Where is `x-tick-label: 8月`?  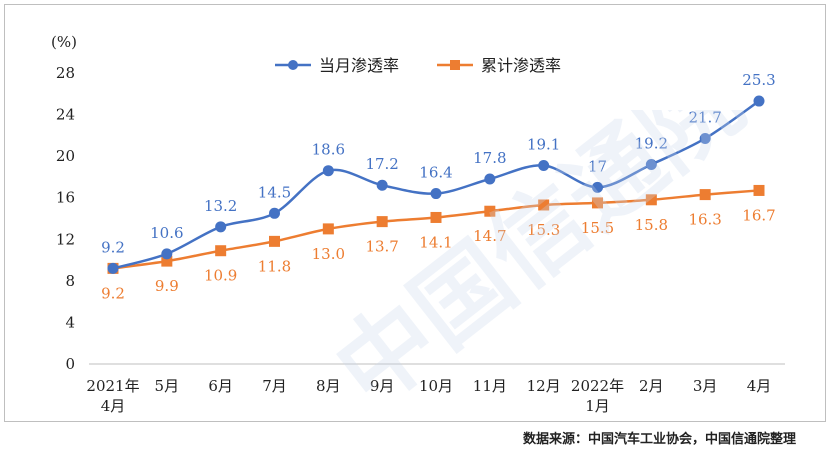 x-tick-label: 8月 is located at coordinates (328, 386).